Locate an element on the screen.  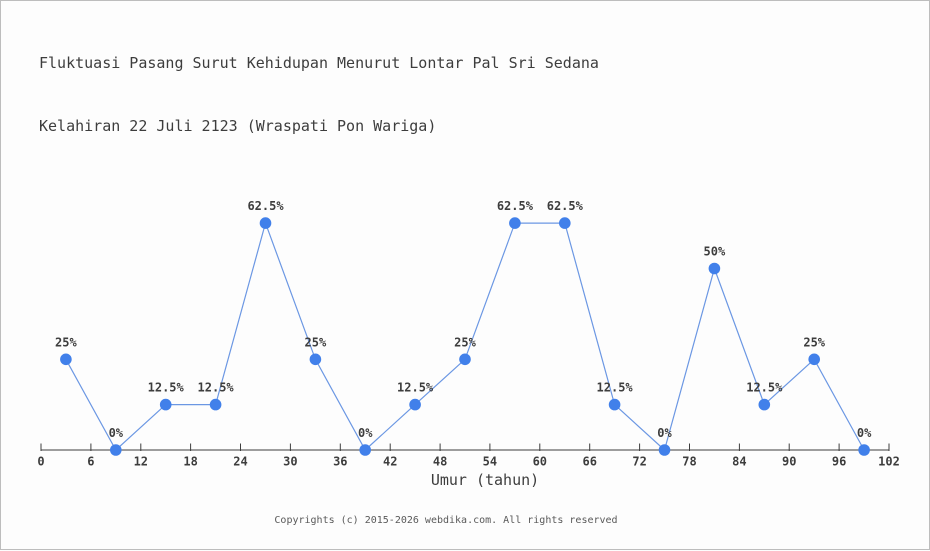
x-axis-tick-label: 12 is located at coordinates (141, 462).